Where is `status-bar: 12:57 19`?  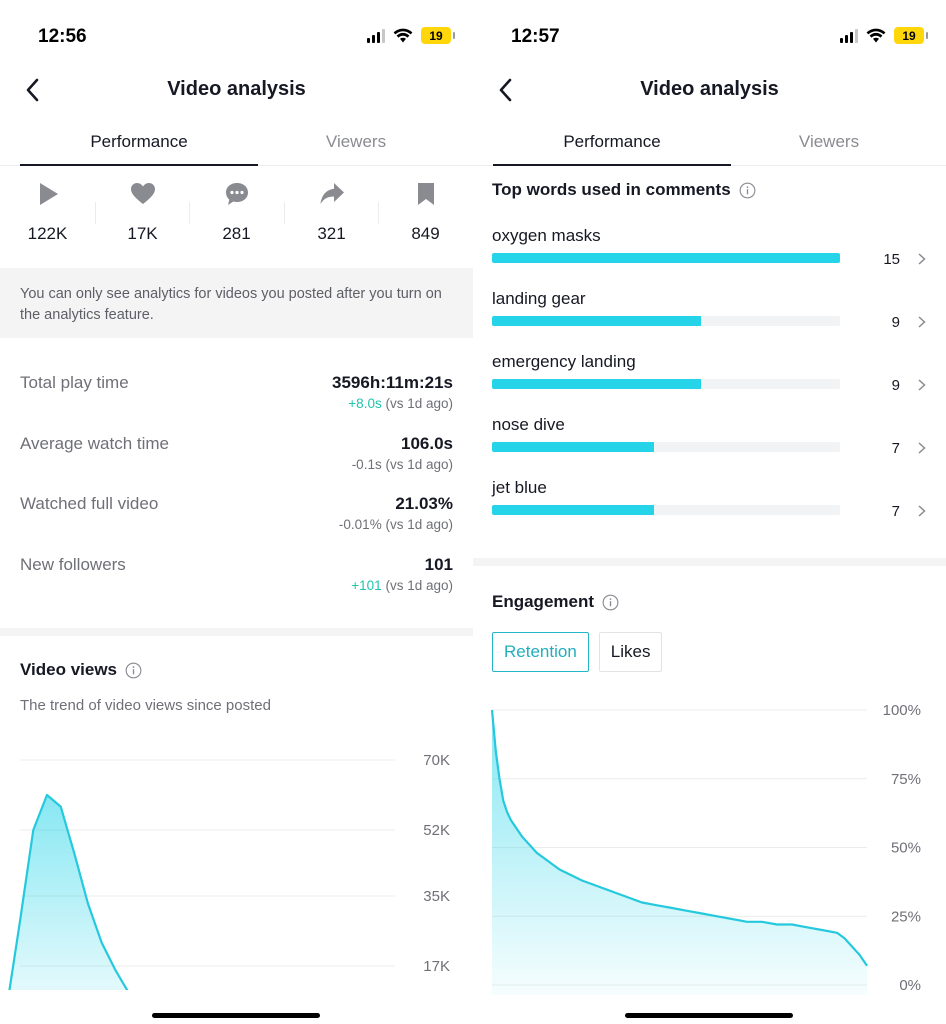 status-bar: 12:57 19 is located at coordinates (709, 36).